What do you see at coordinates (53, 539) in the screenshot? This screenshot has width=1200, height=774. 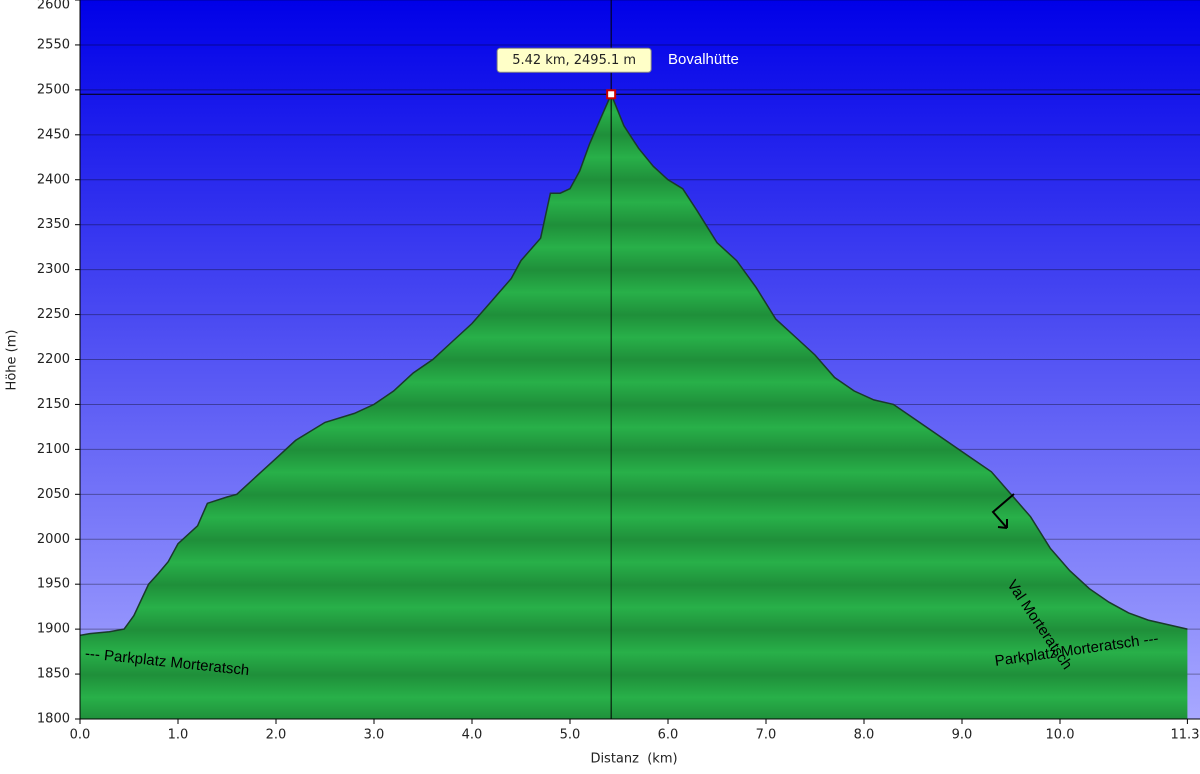 I see `y-tick-label: 2000` at bounding box center [53, 539].